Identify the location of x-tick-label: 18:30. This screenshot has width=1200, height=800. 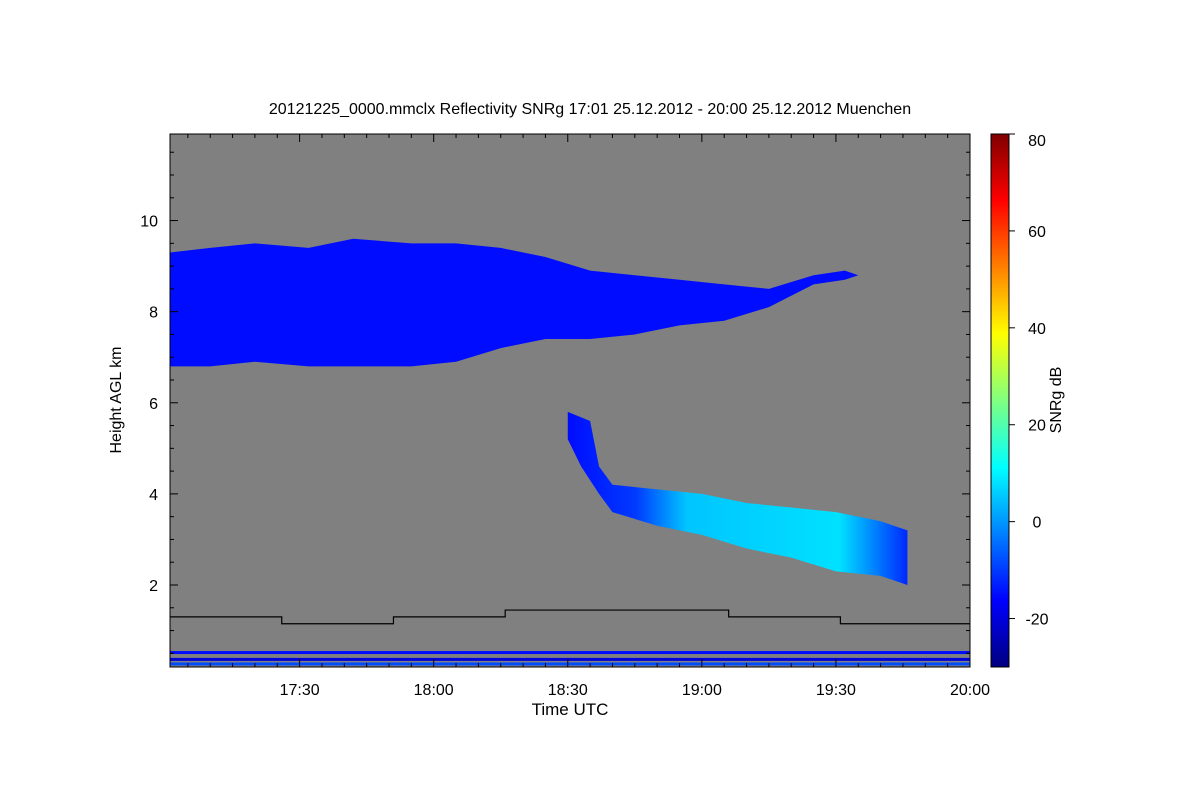
(568, 690).